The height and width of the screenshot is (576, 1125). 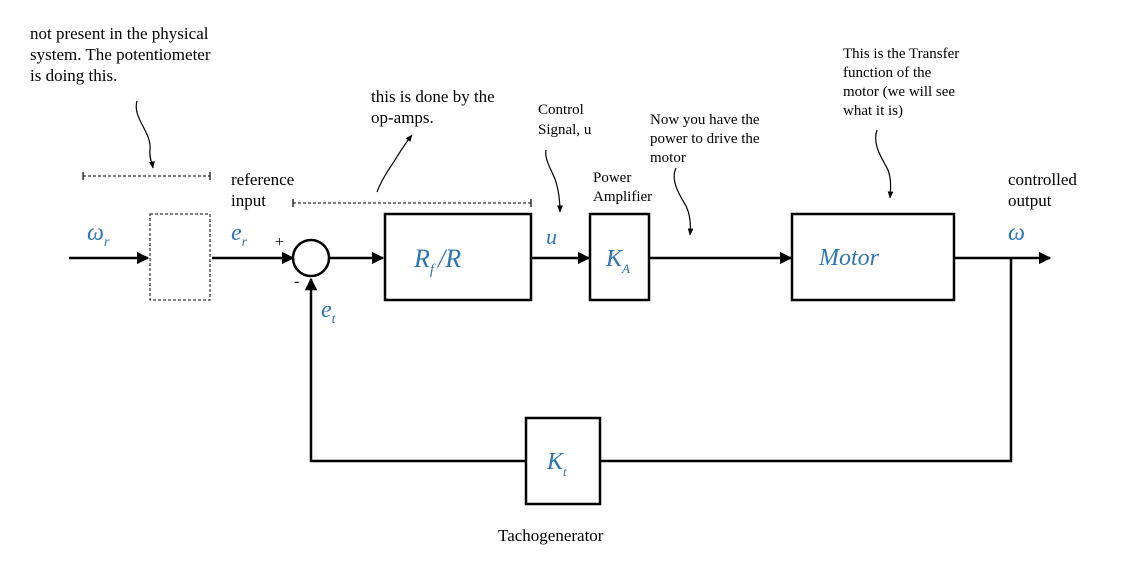 What do you see at coordinates (180, 257) in the screenshot?
I see `potentiometer-block` at bounding box center [180, 257].